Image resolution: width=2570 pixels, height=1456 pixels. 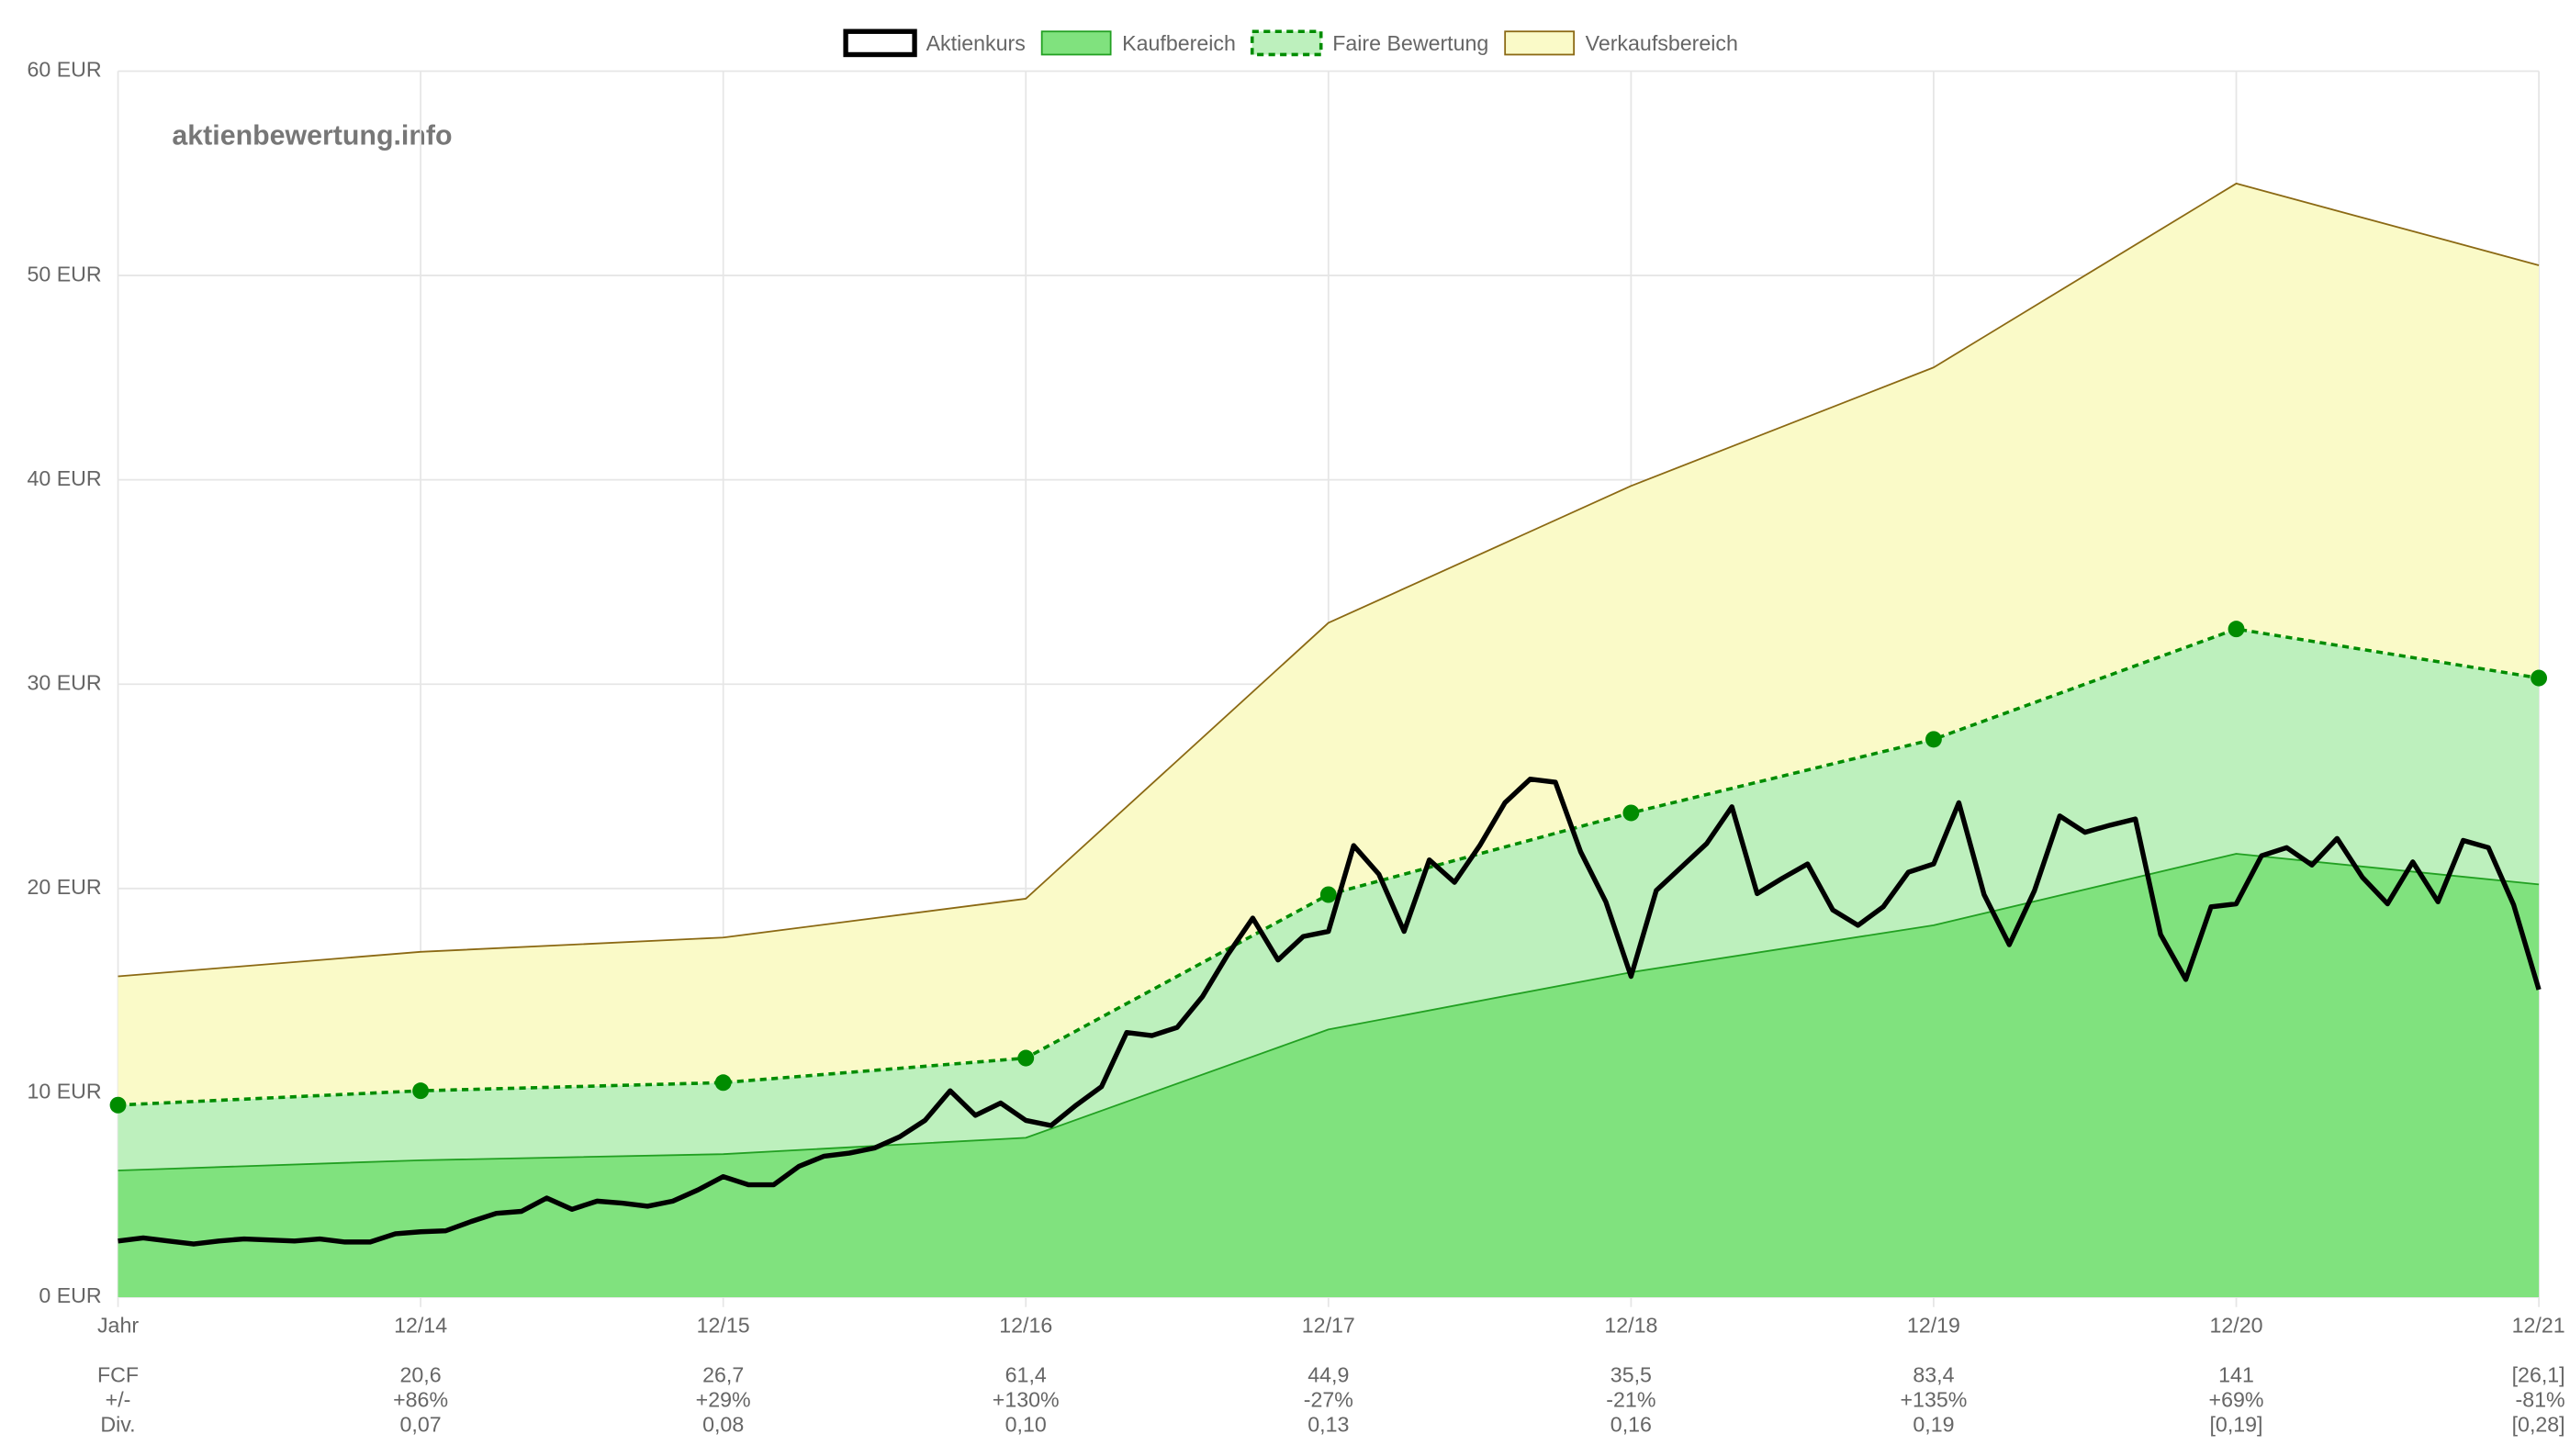 What do you see at coordinates (421, 1425) in the screenshot?
I see `table-cell: 0,07` at bounding box center [421, 1425].